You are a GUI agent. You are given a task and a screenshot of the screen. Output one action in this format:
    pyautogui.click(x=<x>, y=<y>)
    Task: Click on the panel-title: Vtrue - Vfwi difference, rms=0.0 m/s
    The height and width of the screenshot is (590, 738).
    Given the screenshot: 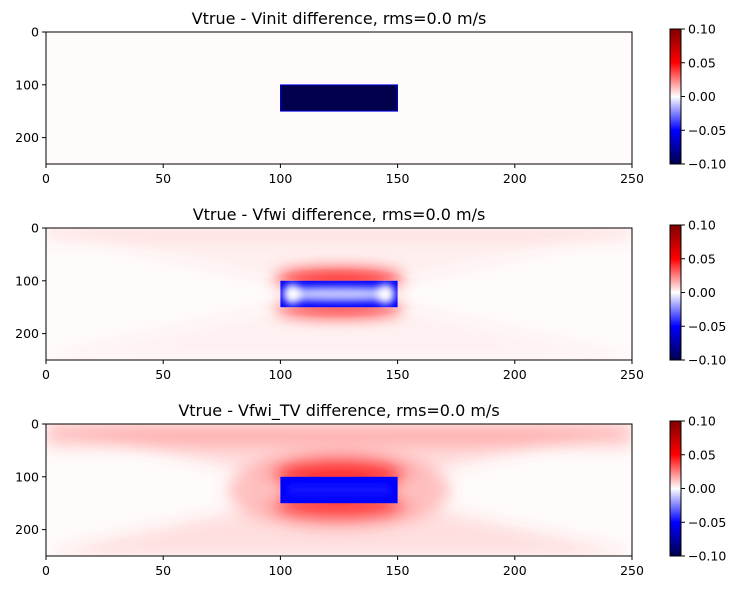 What is the action you would take?
    pyautogui.click(x=339, y=214)
    